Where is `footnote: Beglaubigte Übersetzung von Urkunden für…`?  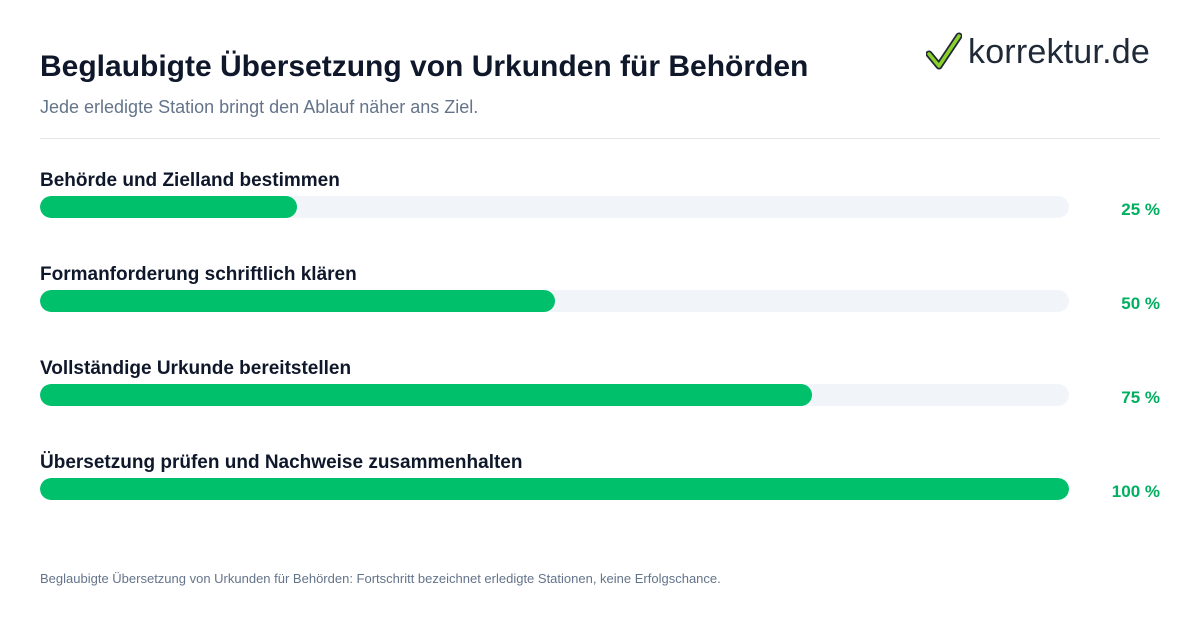 footnote: Beglaubigte Übersetzung von Urkunden für… is located at coordinates (380, 578).